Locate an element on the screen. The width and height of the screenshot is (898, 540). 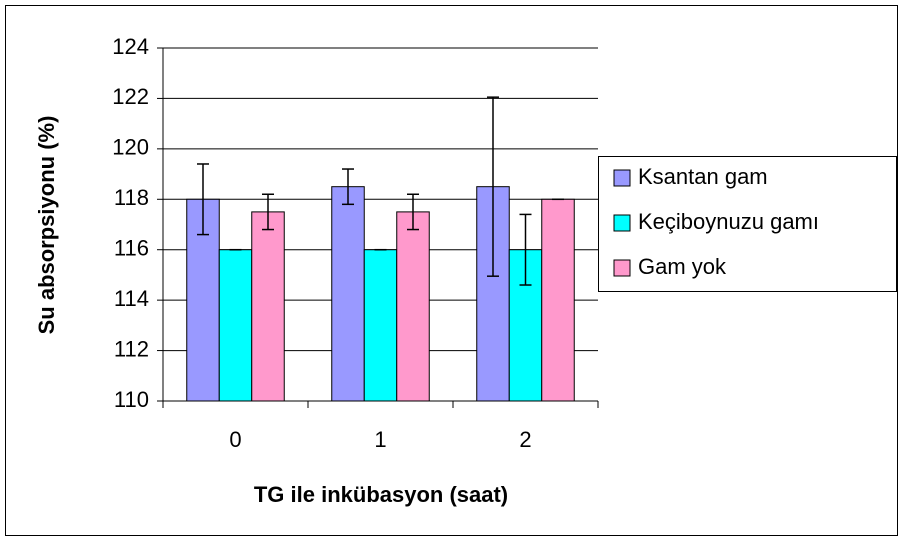
y-tick-label: 120 is located at coordinates (130, 147).